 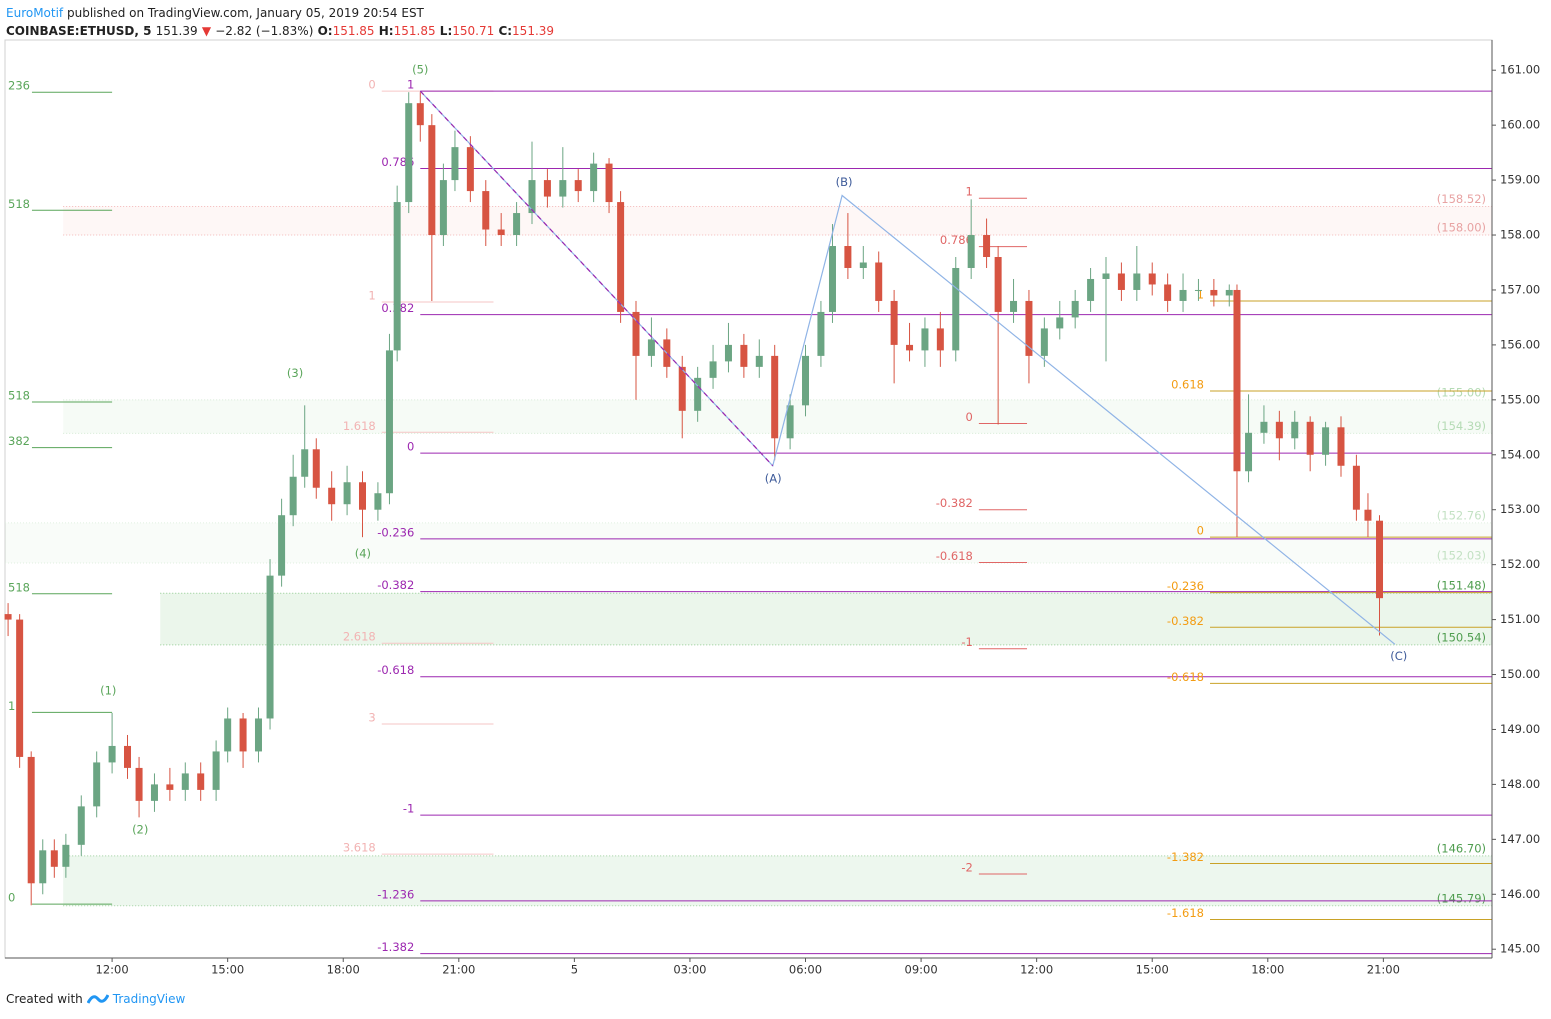 I want to click on logo, so click(x=97, y=999).